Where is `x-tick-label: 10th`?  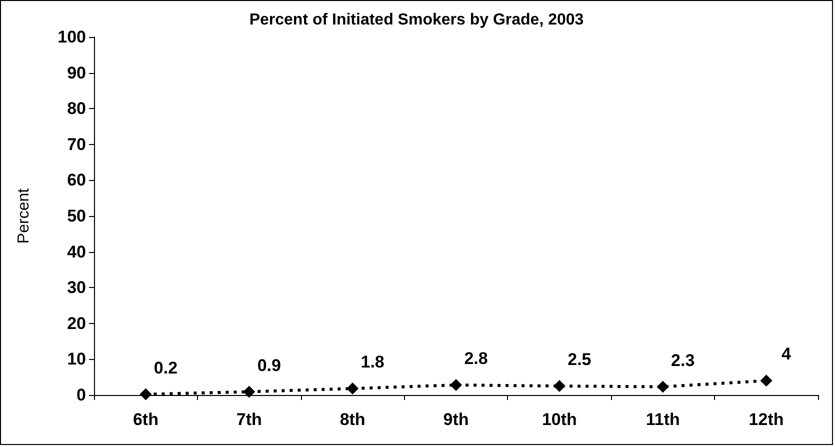 x-tick-label: 10th is located at coordinates (559, 419).